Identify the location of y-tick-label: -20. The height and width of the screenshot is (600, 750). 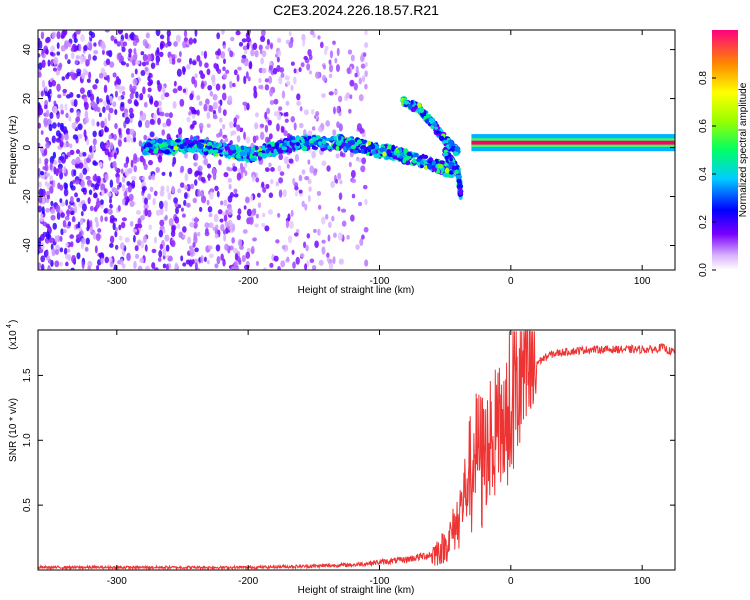
(27, 196).